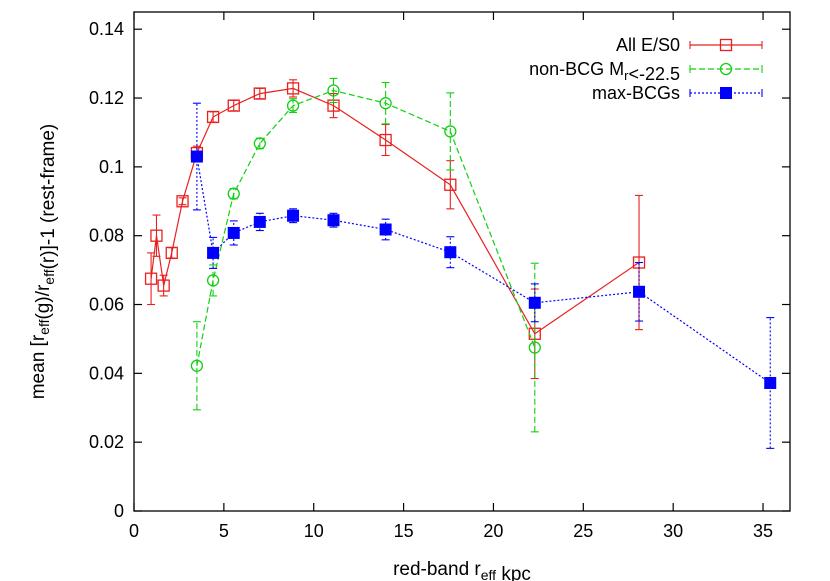 The height and width of the screenshot is (581, 830). What do you see at coordinates (224, 531) in the screenshot?
I see `x-tick-label: 5` at bounding box center [224, 531].